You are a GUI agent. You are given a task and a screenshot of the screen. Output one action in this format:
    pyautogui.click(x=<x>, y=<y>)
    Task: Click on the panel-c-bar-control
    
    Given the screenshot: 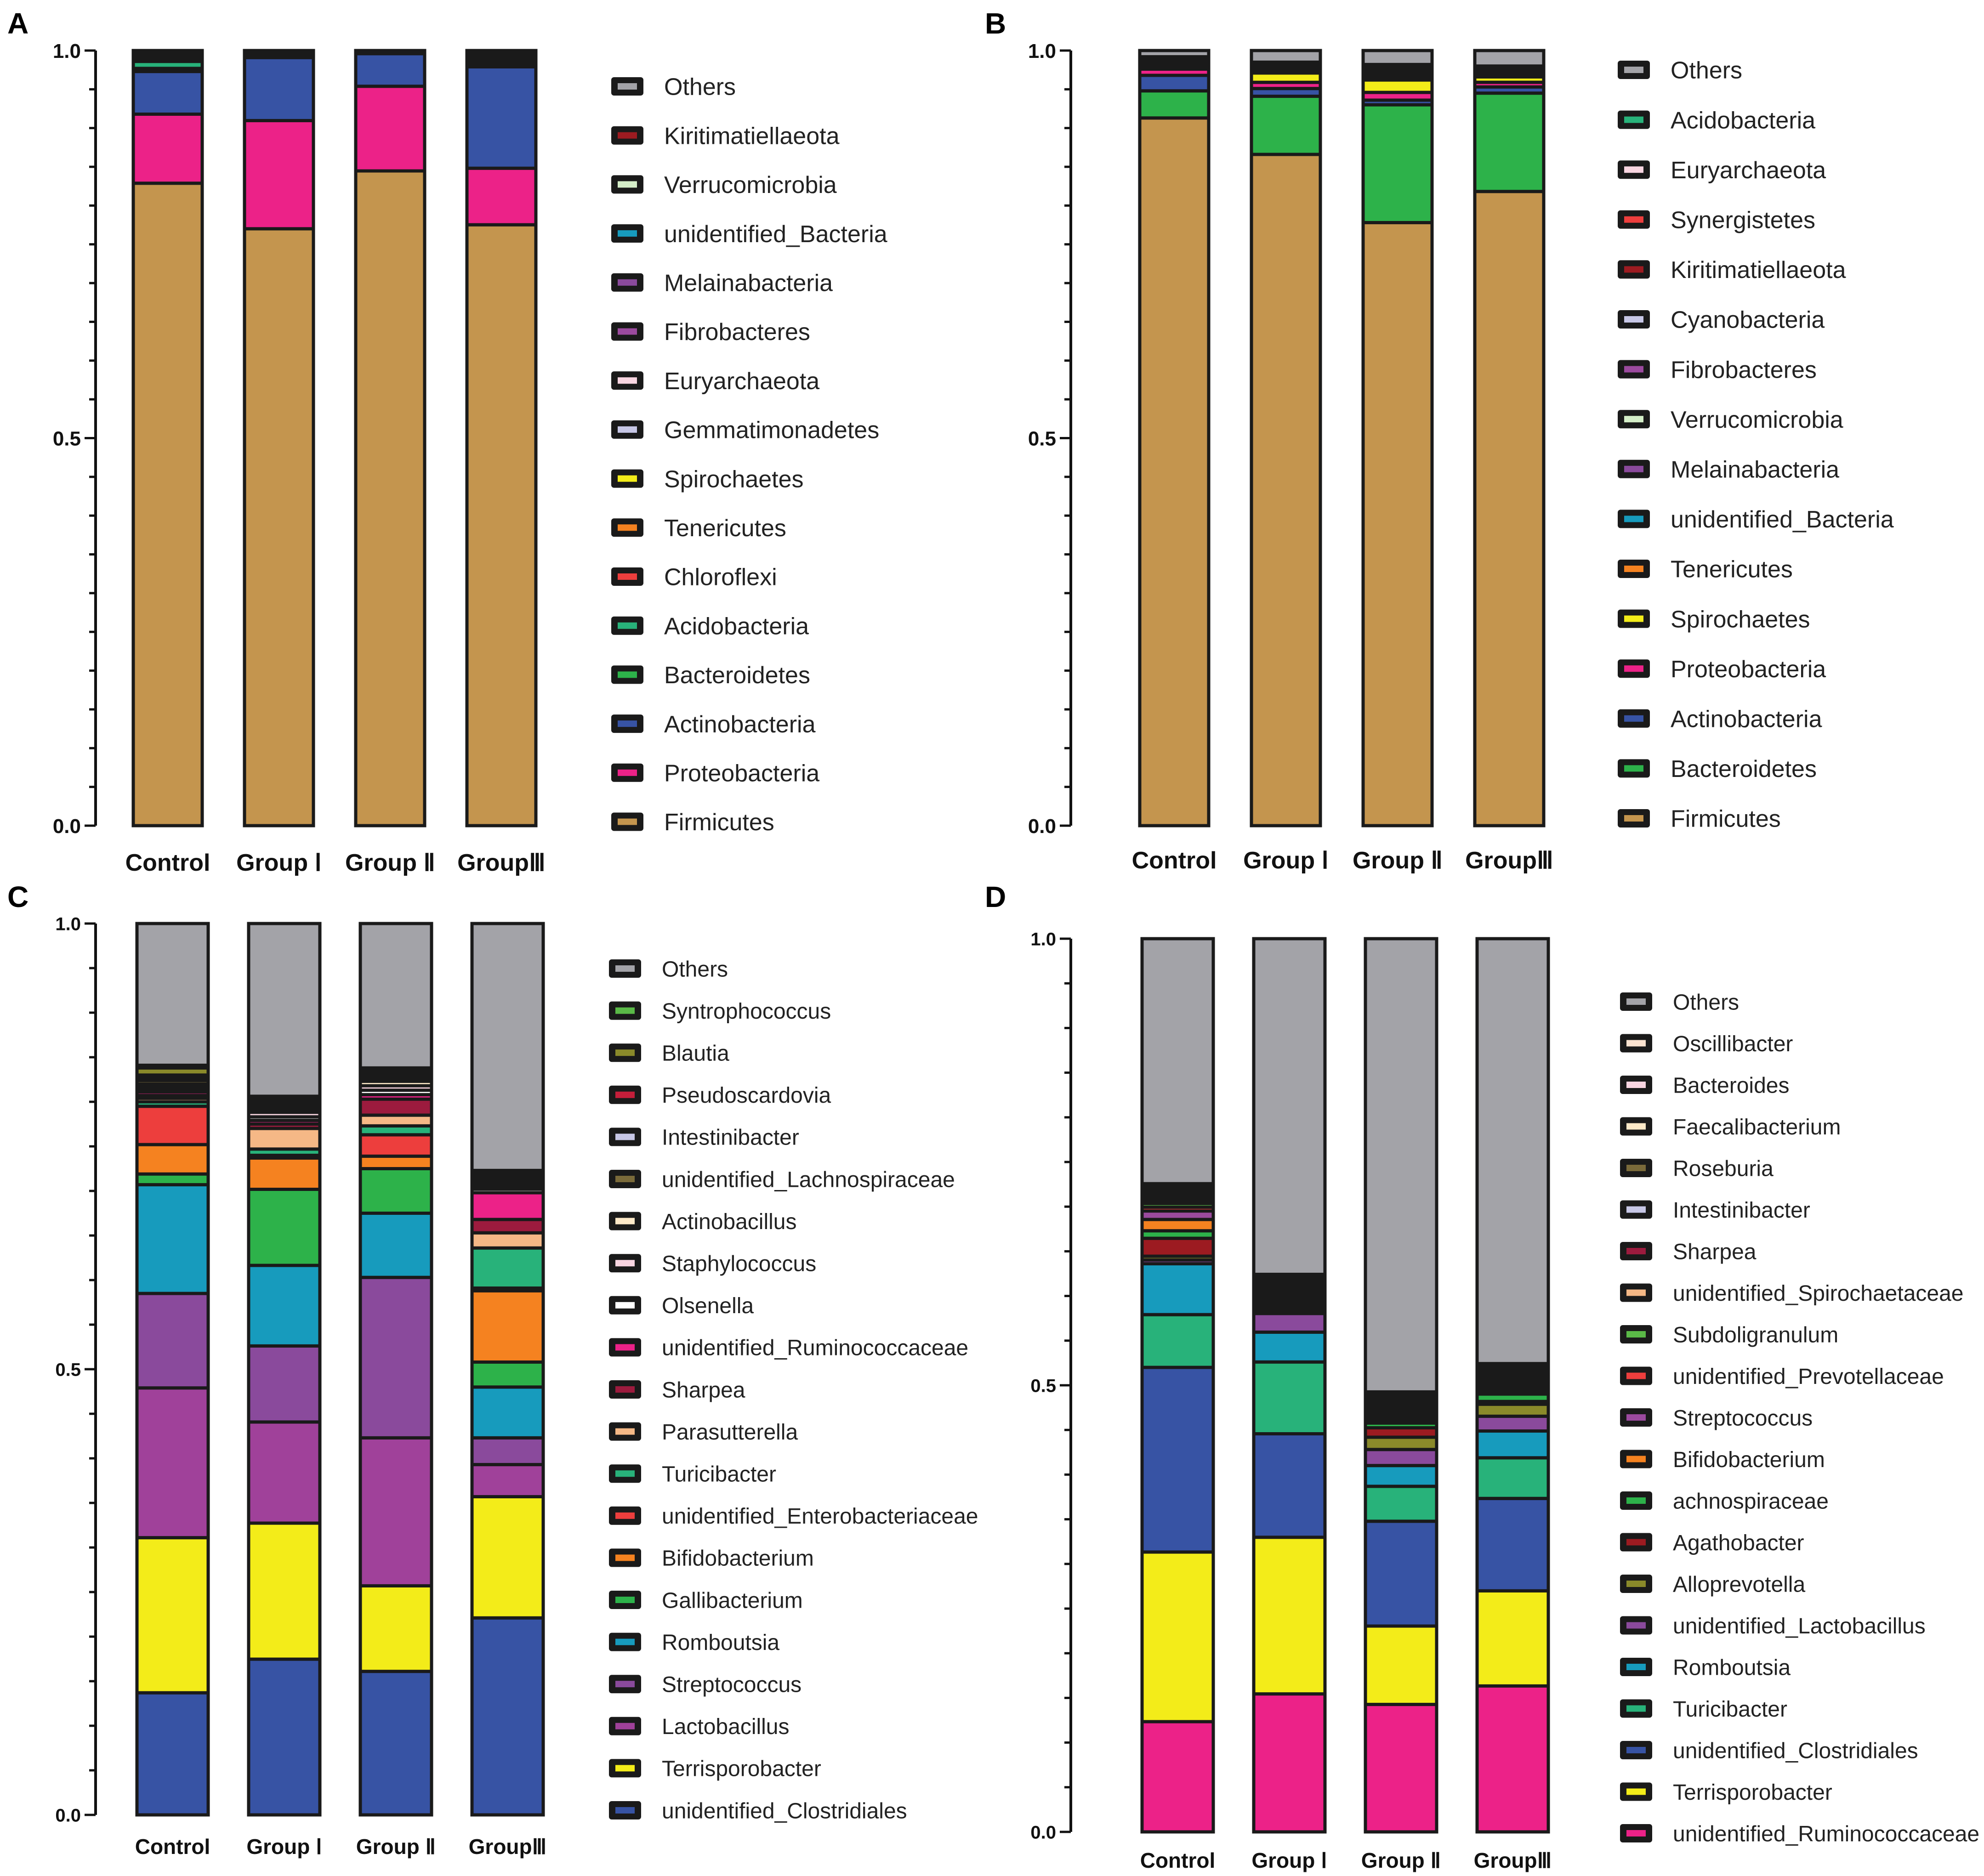 What is the action you would take?
    pyautogui.click(x=172, y=1369)
    